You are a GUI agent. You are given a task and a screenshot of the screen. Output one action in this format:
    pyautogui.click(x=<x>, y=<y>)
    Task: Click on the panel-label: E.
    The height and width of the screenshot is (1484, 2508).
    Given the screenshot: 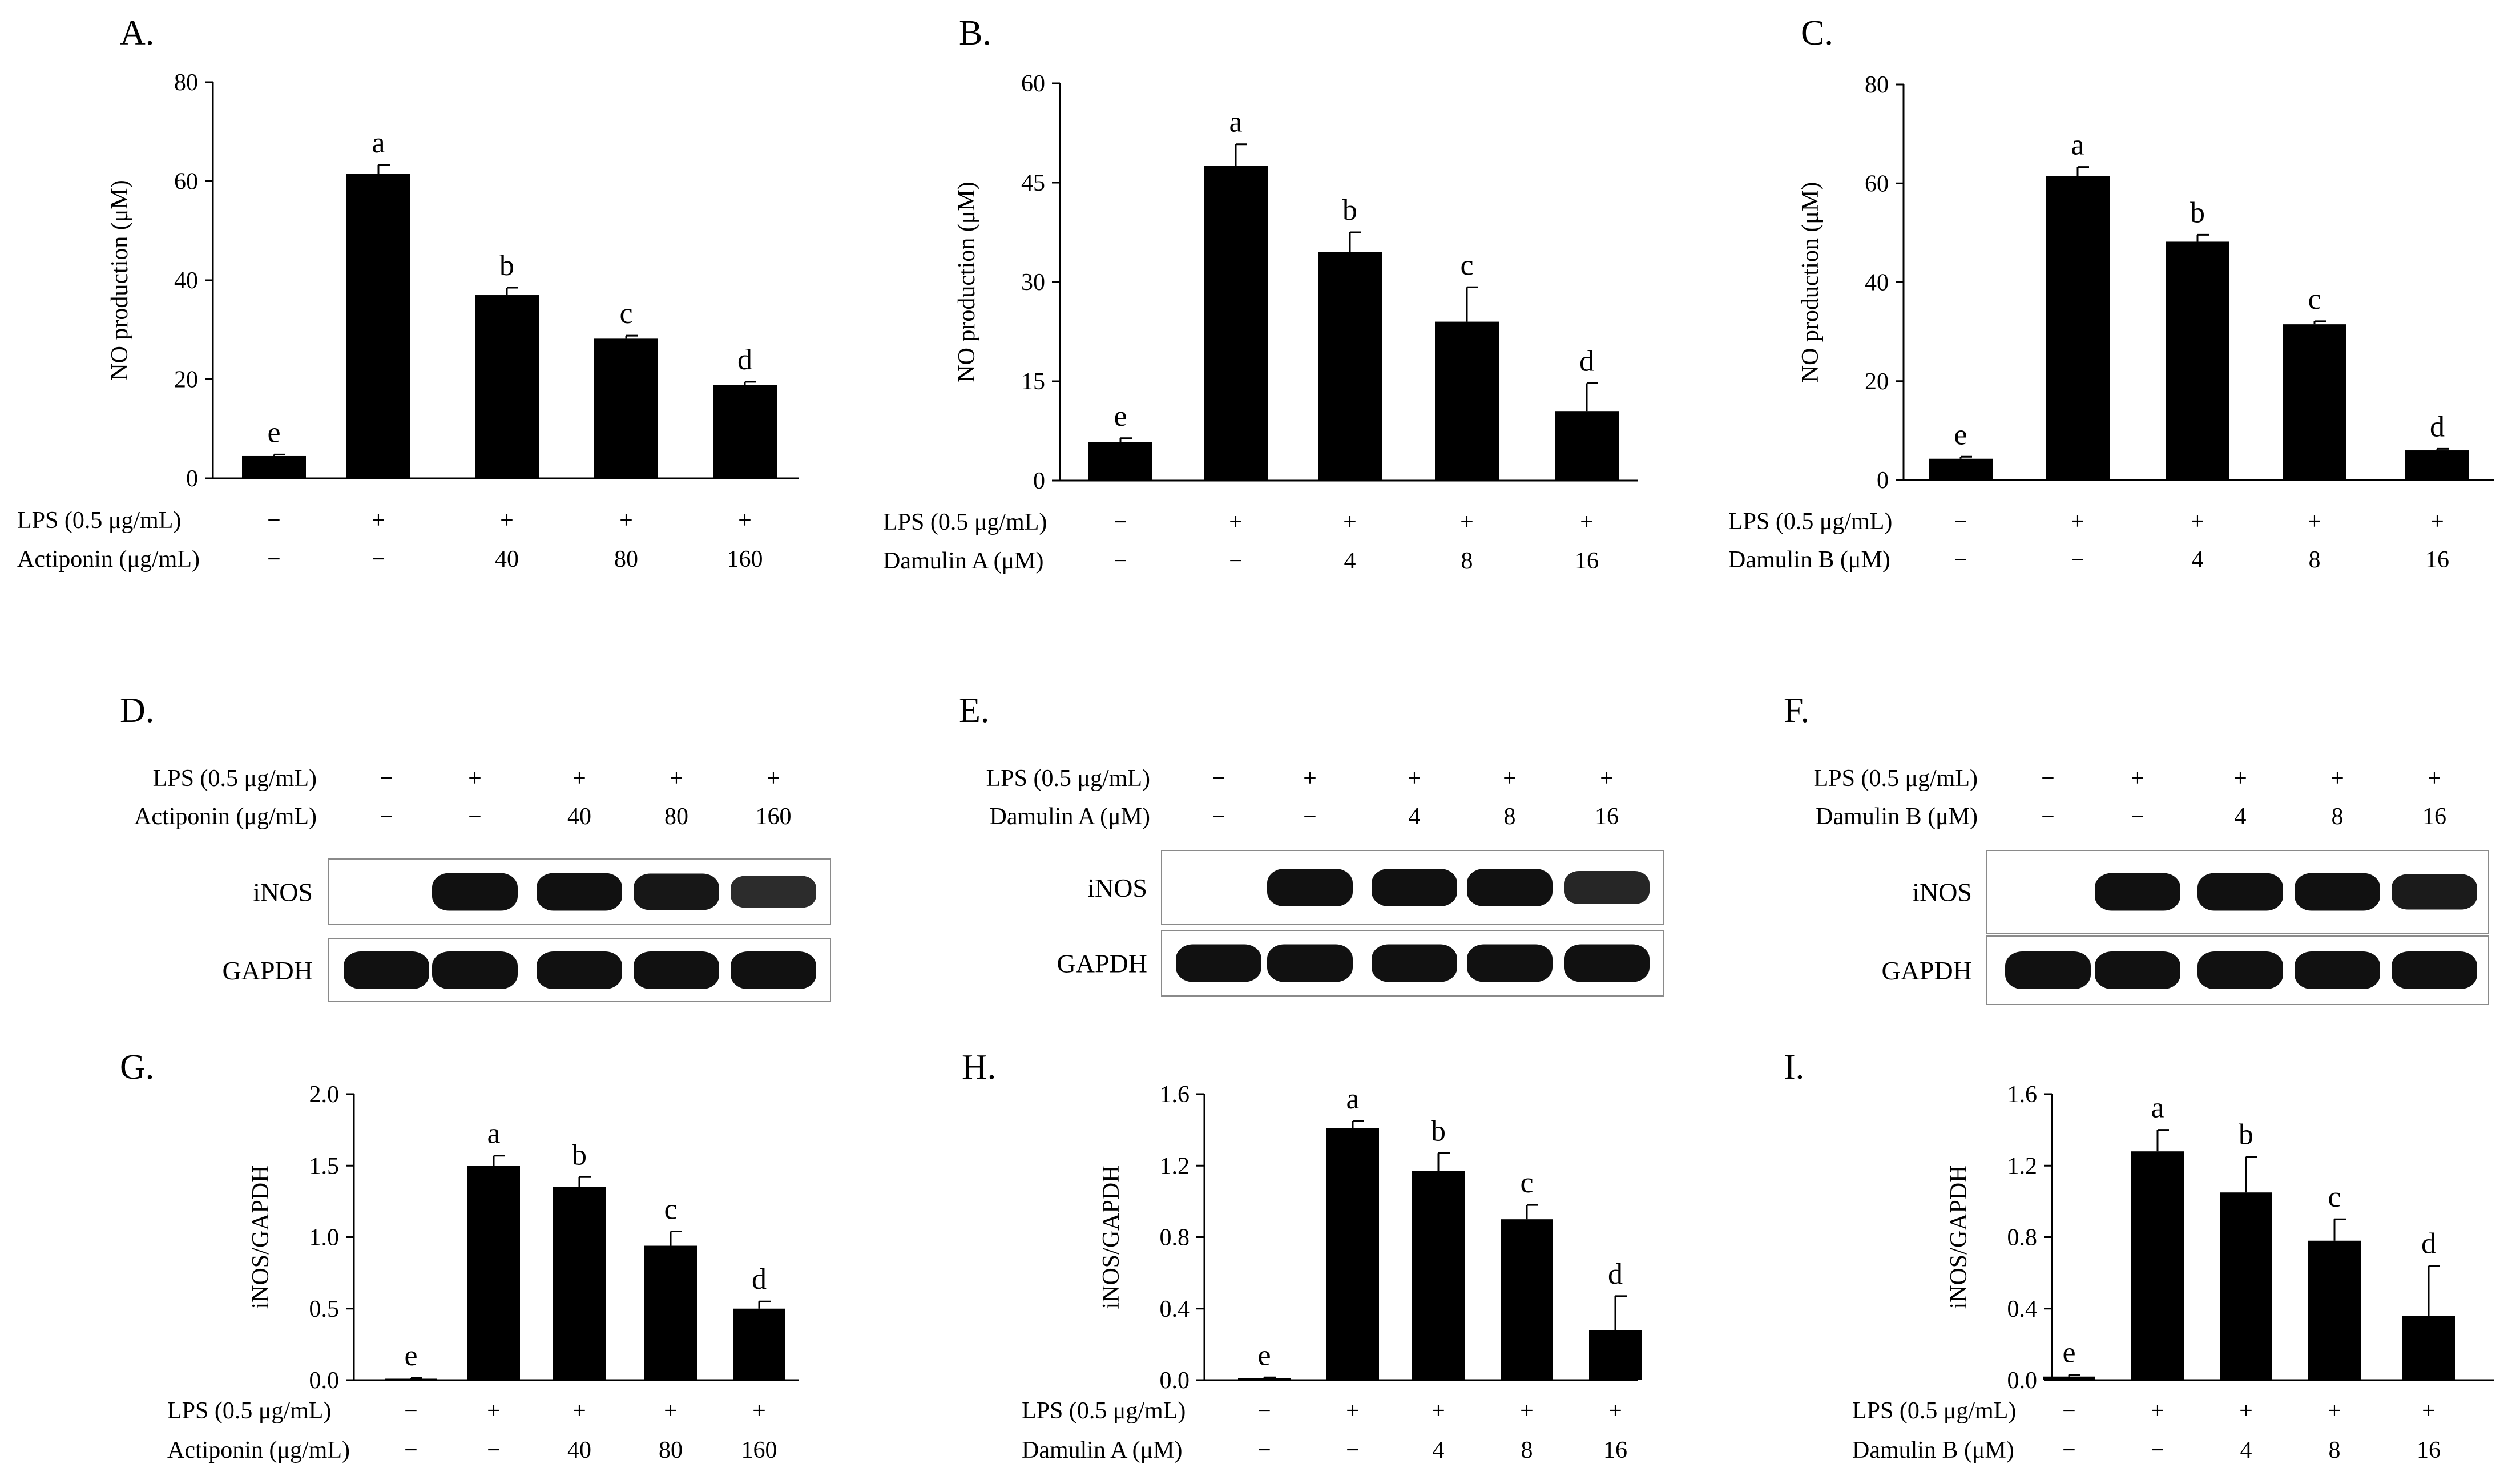 What is the action you would take?
    pyautogui.click(x=974, y=710)
    